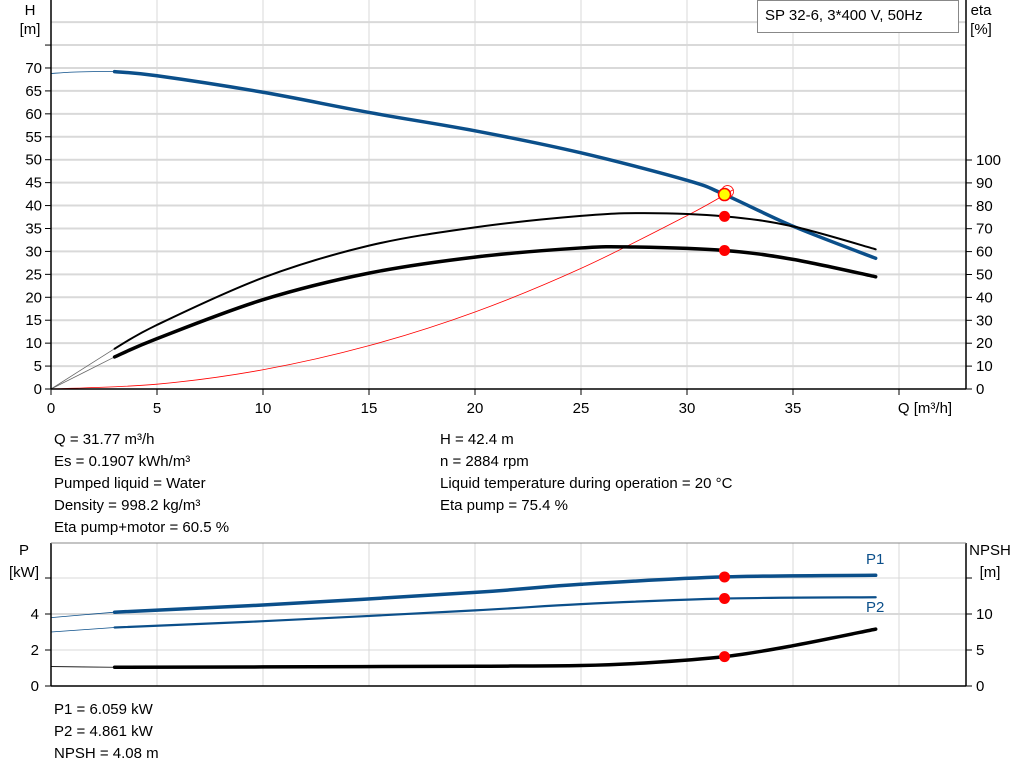 The height and width of the screenshot is (781, 1024). I want to click on x-tick-label: 35, so click(793, 408).